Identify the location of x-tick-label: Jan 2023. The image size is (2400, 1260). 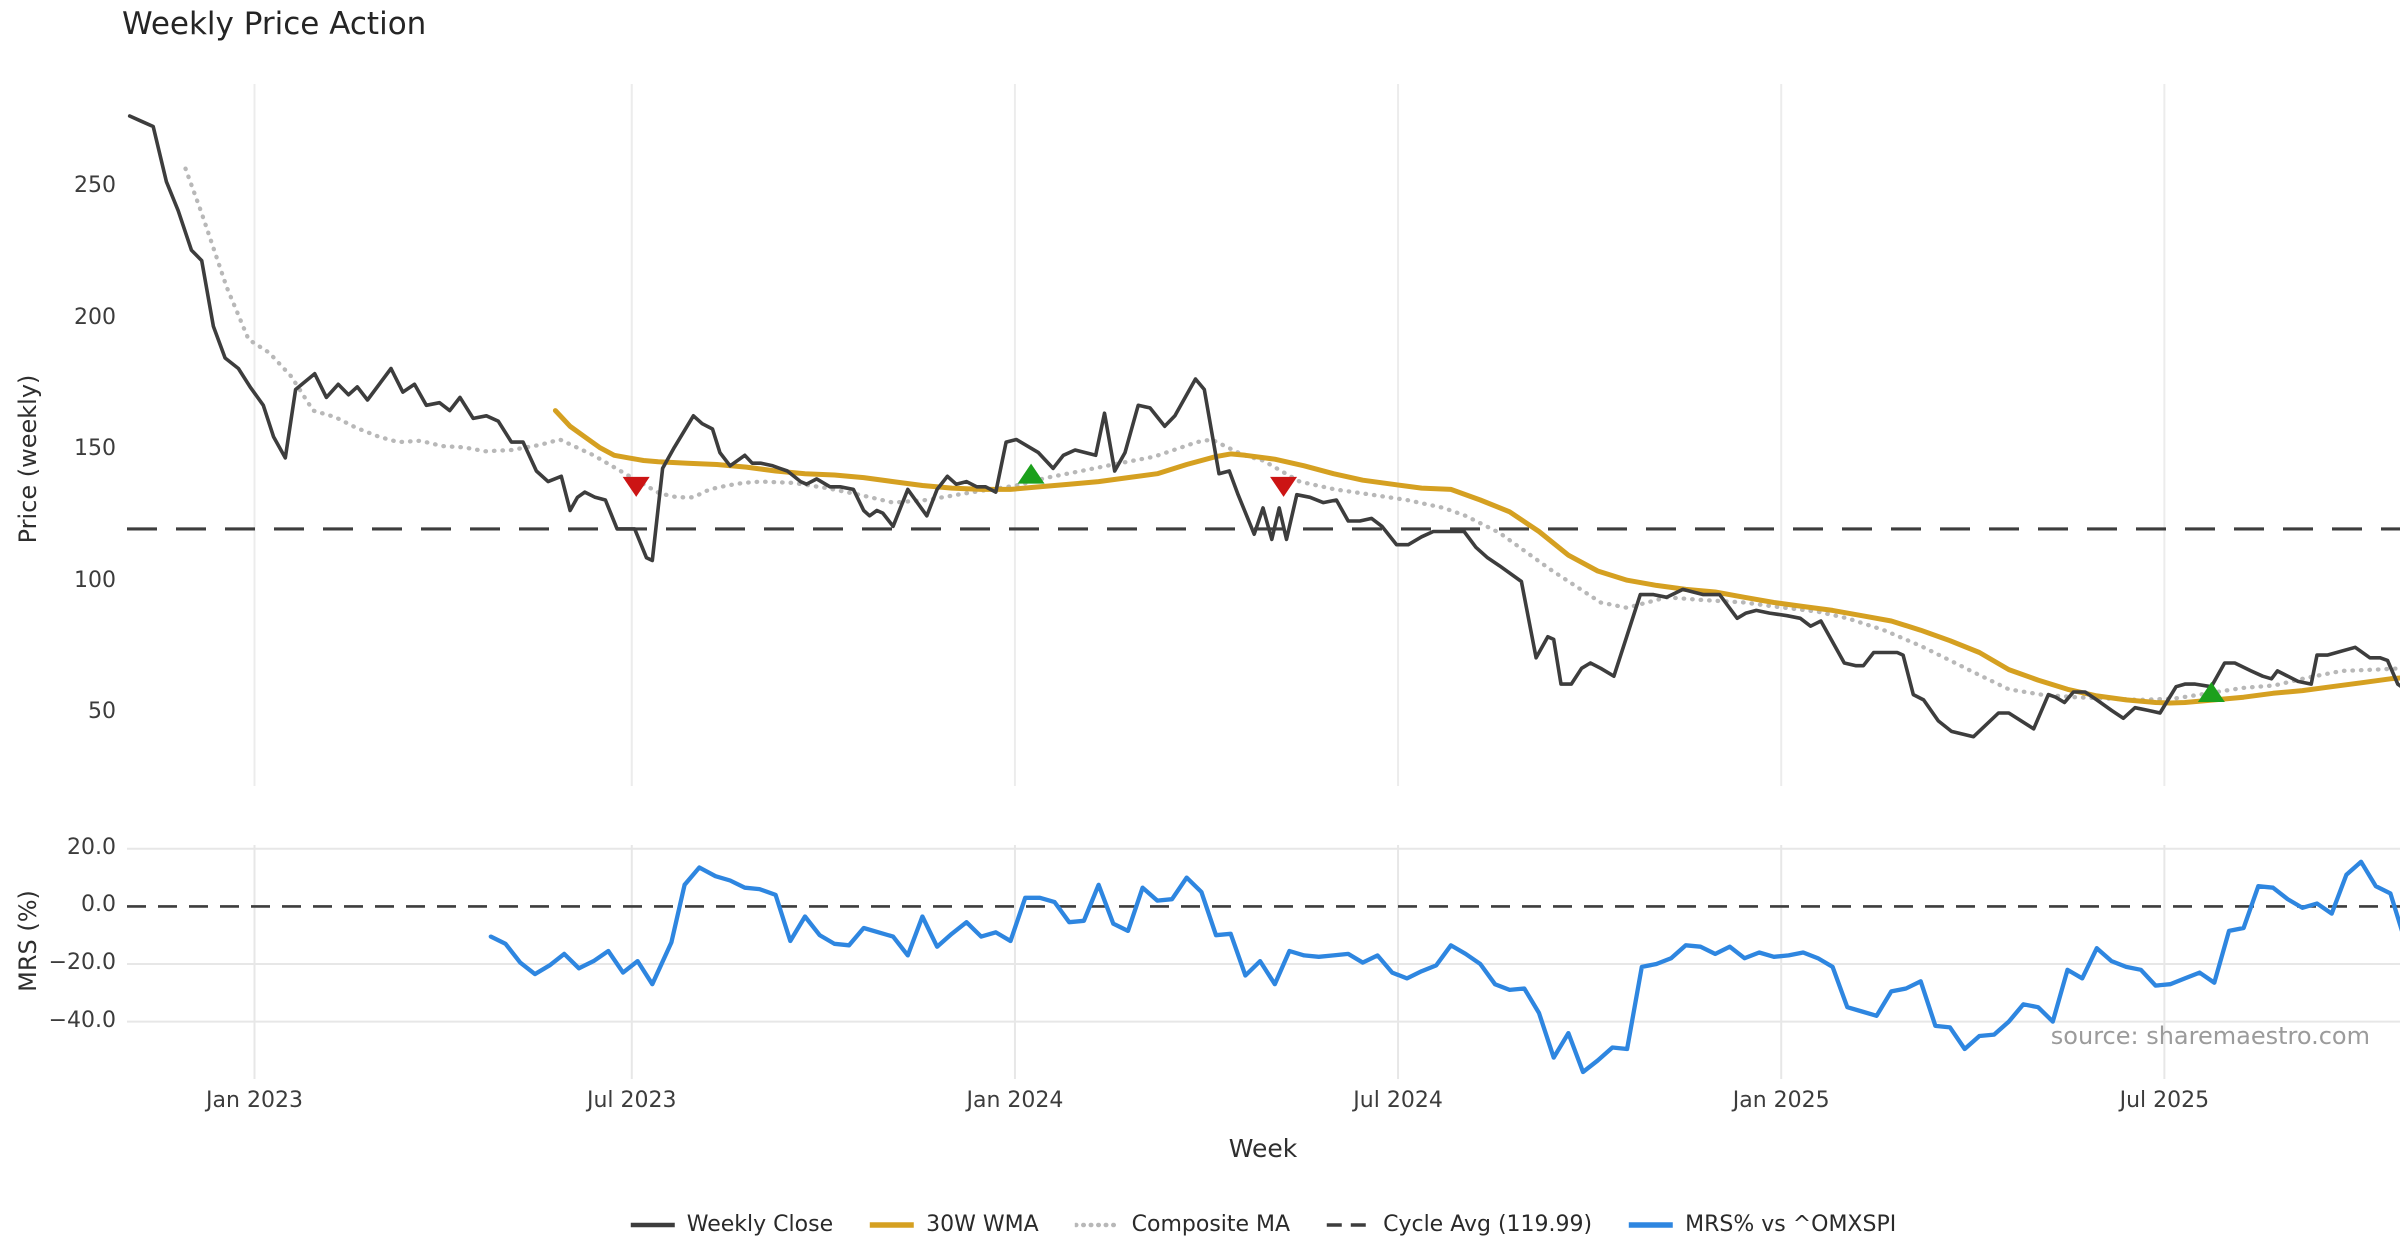
(254, 1100).